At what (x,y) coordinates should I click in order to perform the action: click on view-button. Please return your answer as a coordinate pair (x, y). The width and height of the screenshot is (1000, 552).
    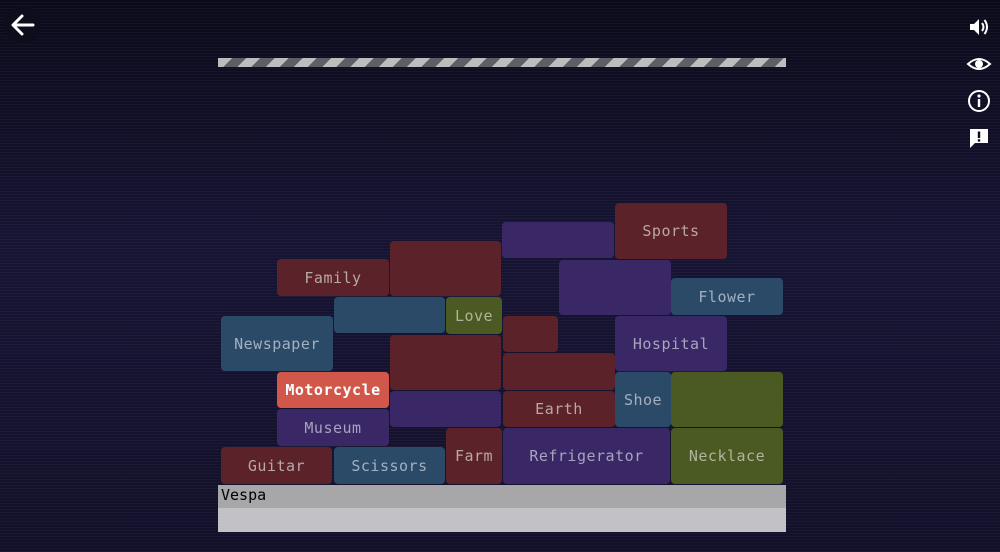
    Looking at the image, I should click on (979, 64).